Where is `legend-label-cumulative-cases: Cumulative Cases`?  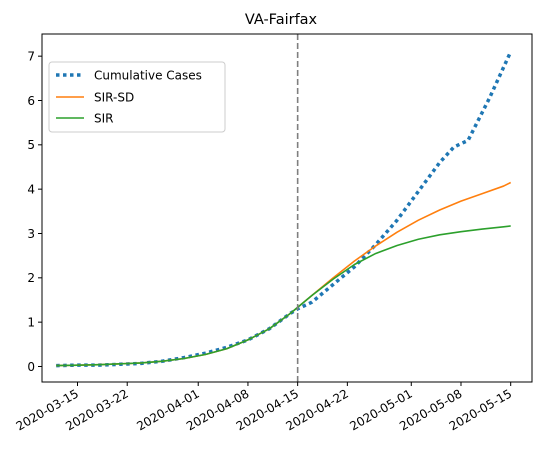
legend-label-cumulative-cases: Cumulative Cases is located at coordinates (148, 76).